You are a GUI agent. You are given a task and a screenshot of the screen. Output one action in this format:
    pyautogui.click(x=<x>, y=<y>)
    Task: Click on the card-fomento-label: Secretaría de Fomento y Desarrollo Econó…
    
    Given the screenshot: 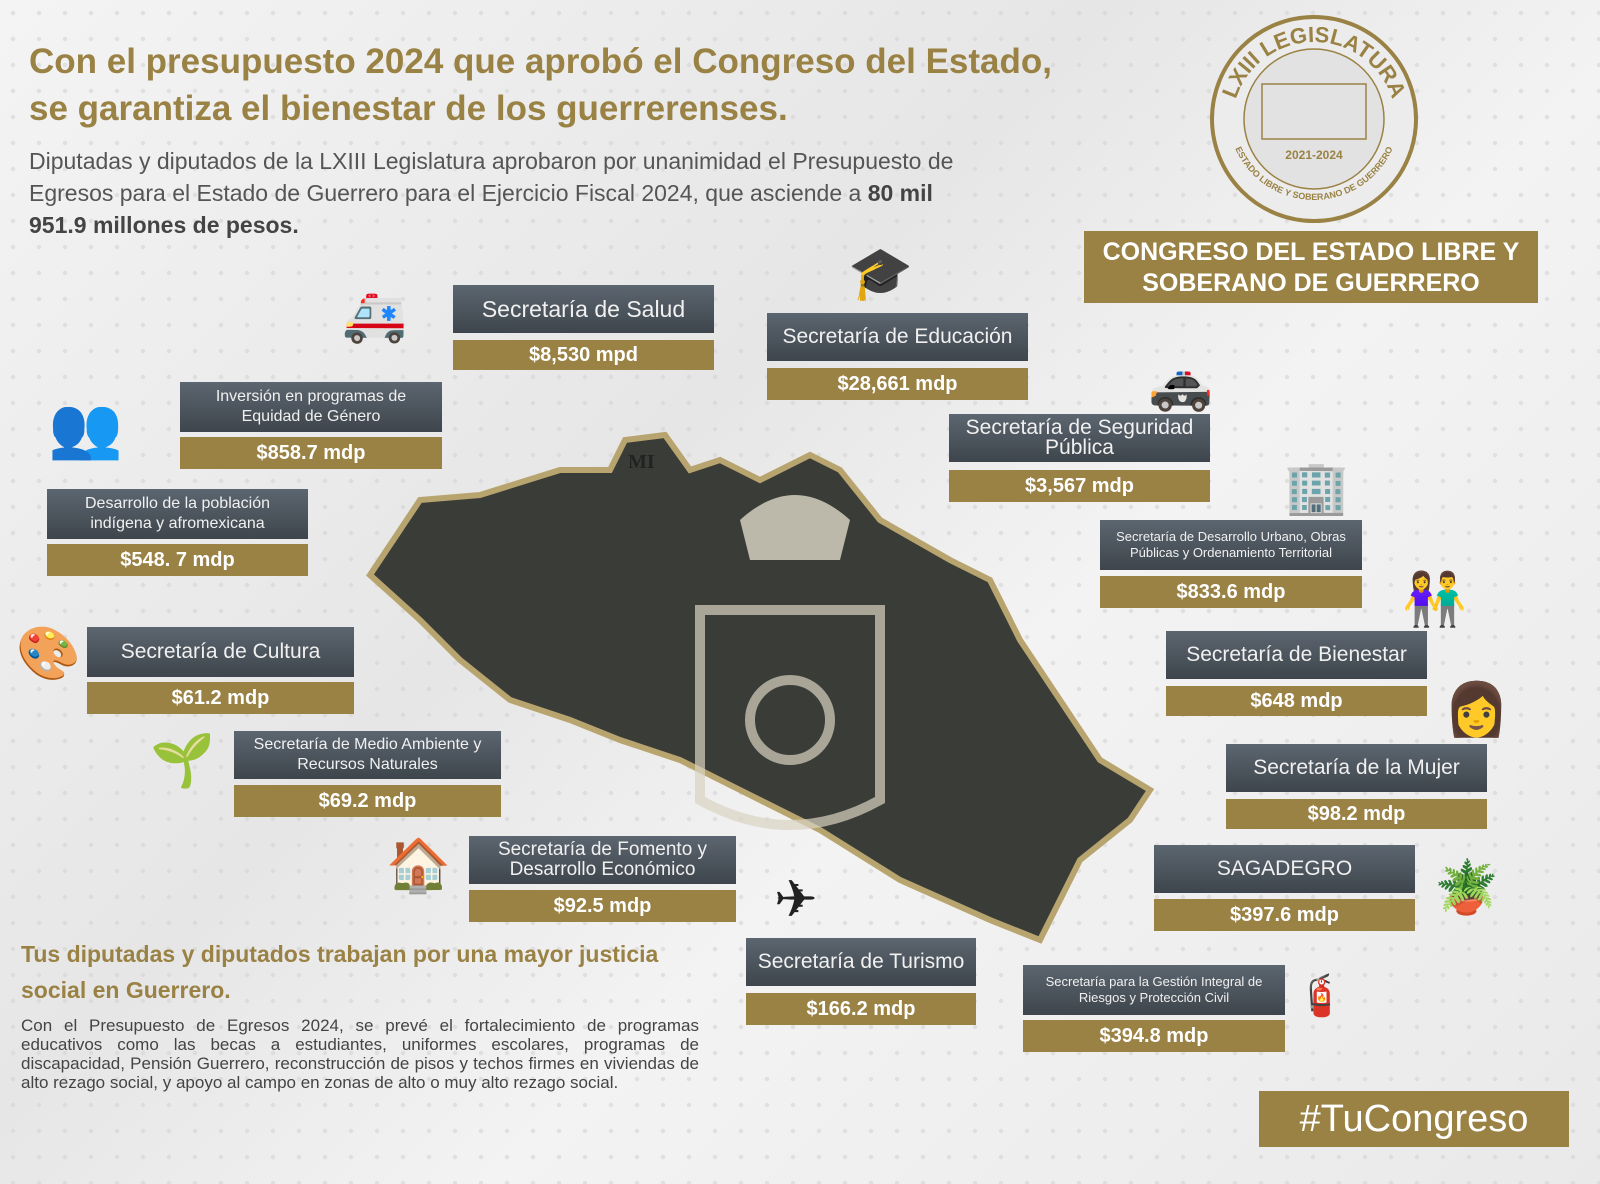 What is the action you would take?
    pyautogui.click(x=602, y=860)
    